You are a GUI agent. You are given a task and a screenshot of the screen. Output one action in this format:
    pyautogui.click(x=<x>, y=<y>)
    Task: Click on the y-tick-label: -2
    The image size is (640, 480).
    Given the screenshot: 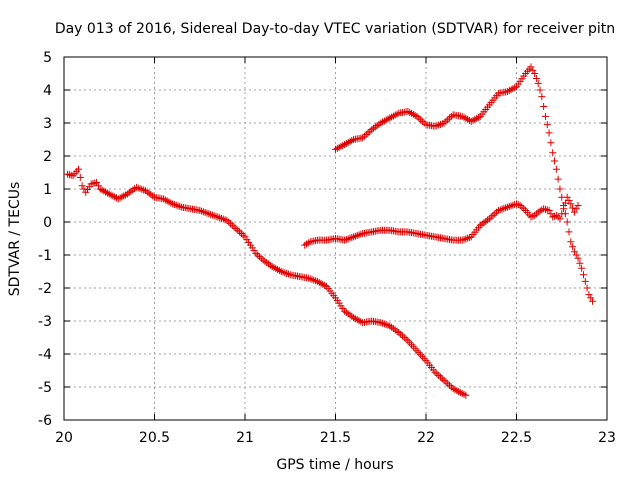 What is the action you would take?
    pyautogui.click(x=45, y=289)
    